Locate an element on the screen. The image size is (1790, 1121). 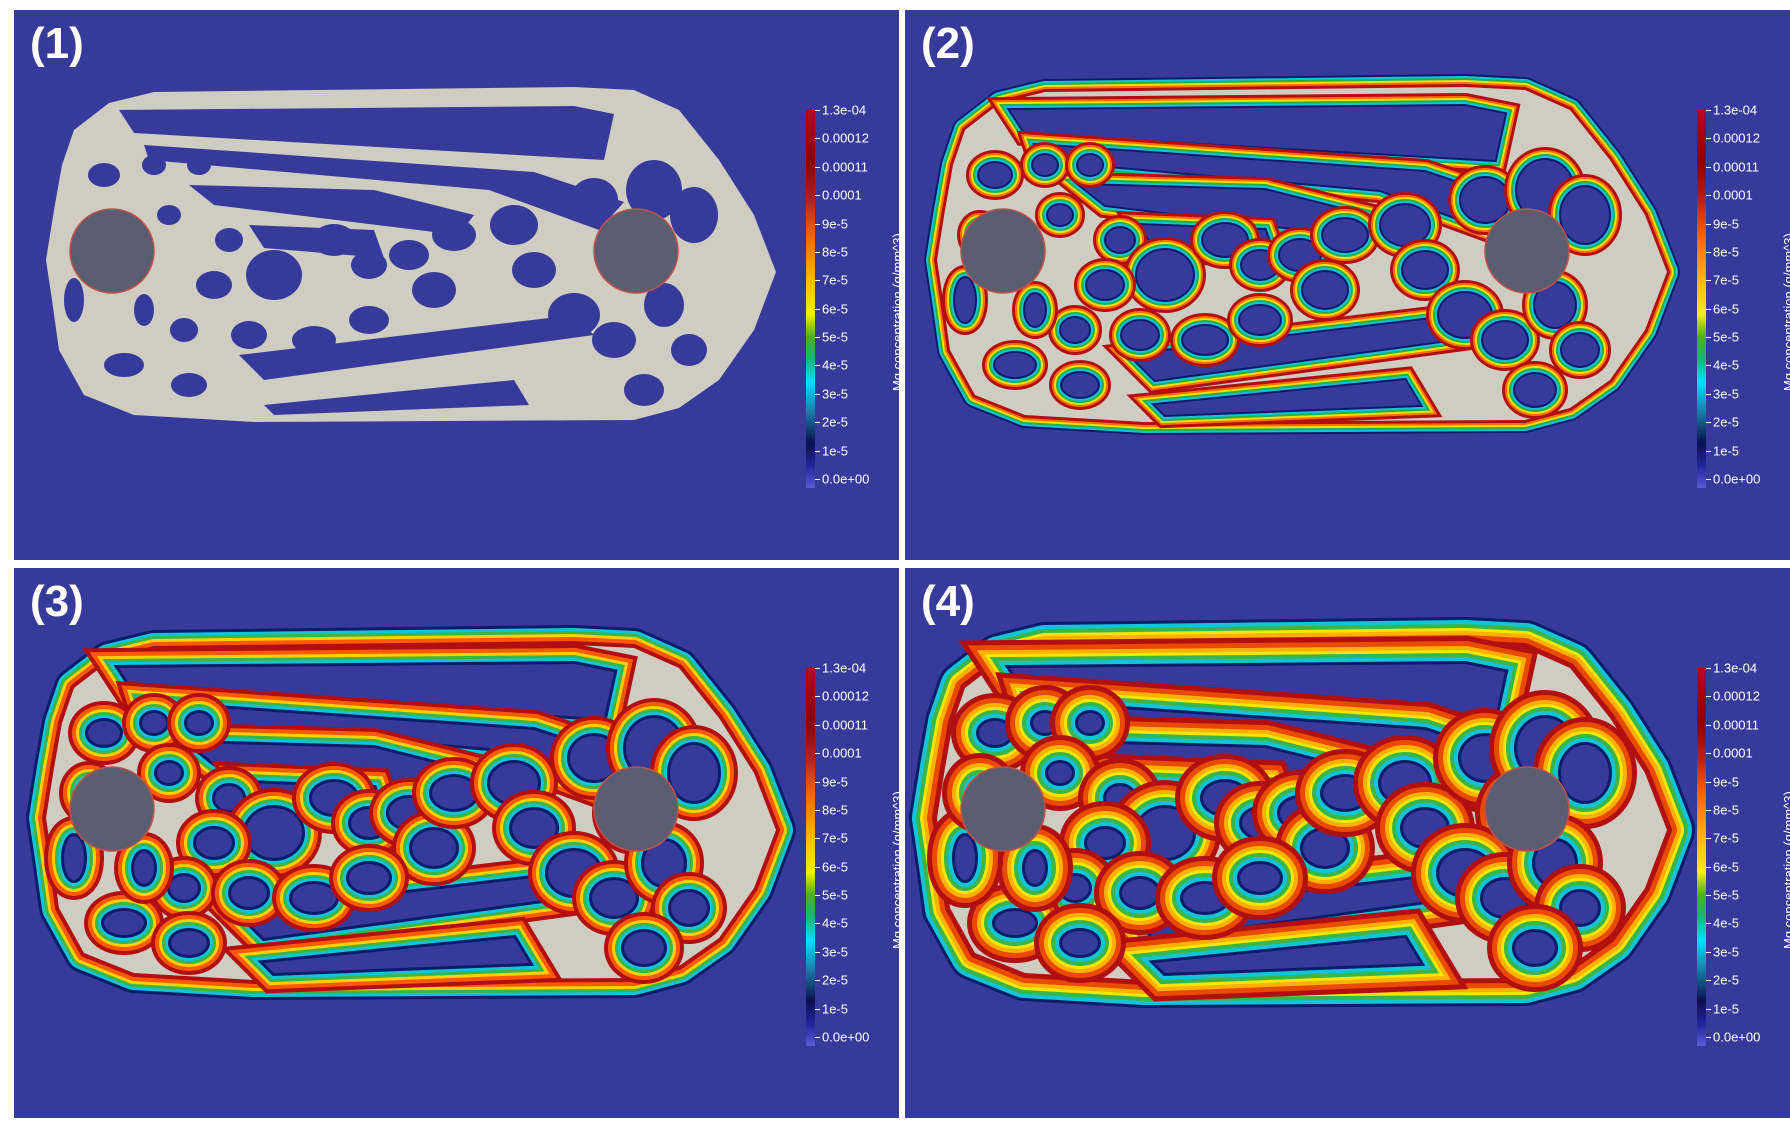
colorbar-tick-label: 6e-5 is located at coordinates (835, 309).